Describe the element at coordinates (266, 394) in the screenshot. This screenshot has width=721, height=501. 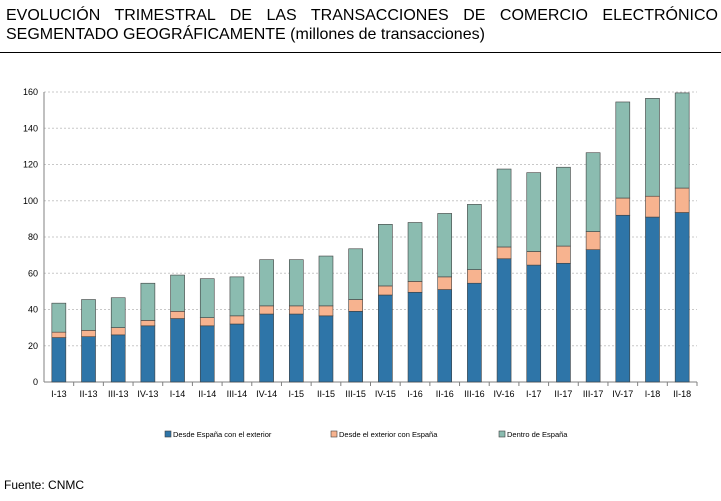
I see `x-tick-label: IV-14` at that location.